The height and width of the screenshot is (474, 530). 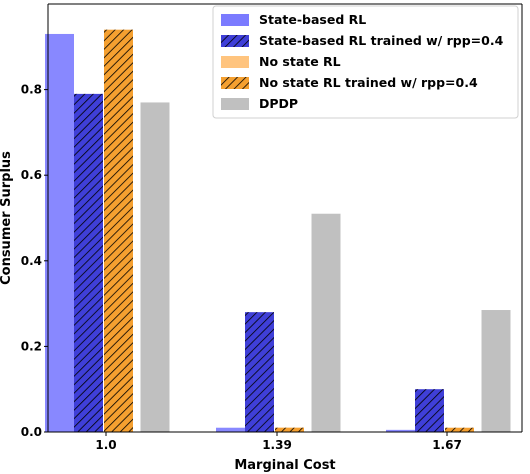 What do you see at coordinates (259, 372) in the screenshot?
I see `bar-state-based-rl-trained-w-rpp-0-4-1-39-hatch` at bounding box center [259, 372].